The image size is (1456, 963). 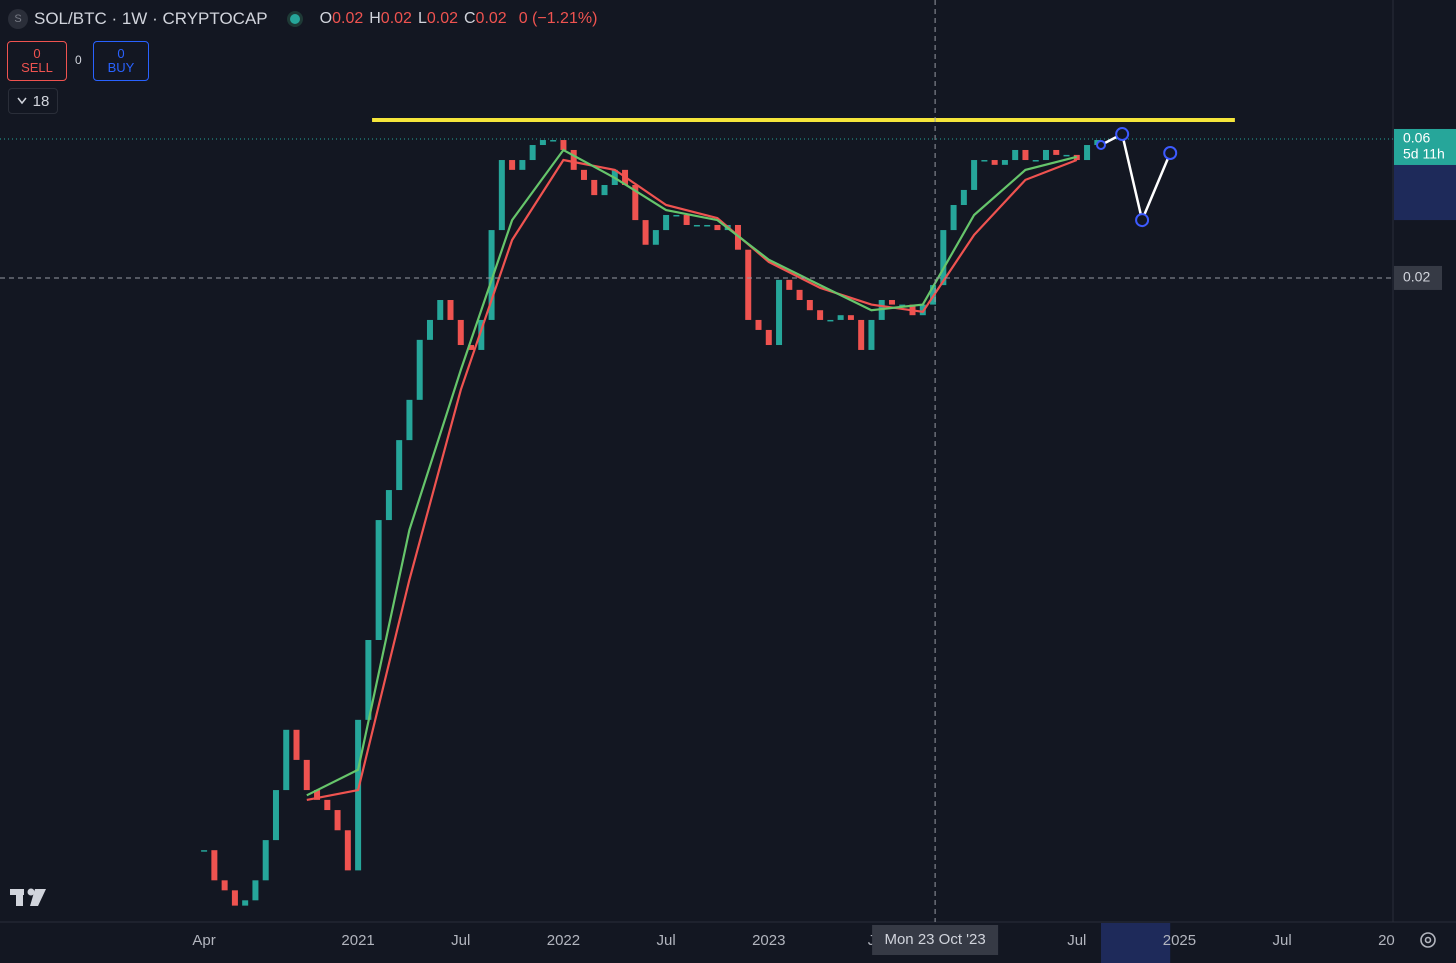 I want to click on crosshair-x-label: Mon 23 Oct '23, so click(x=934, y=939).